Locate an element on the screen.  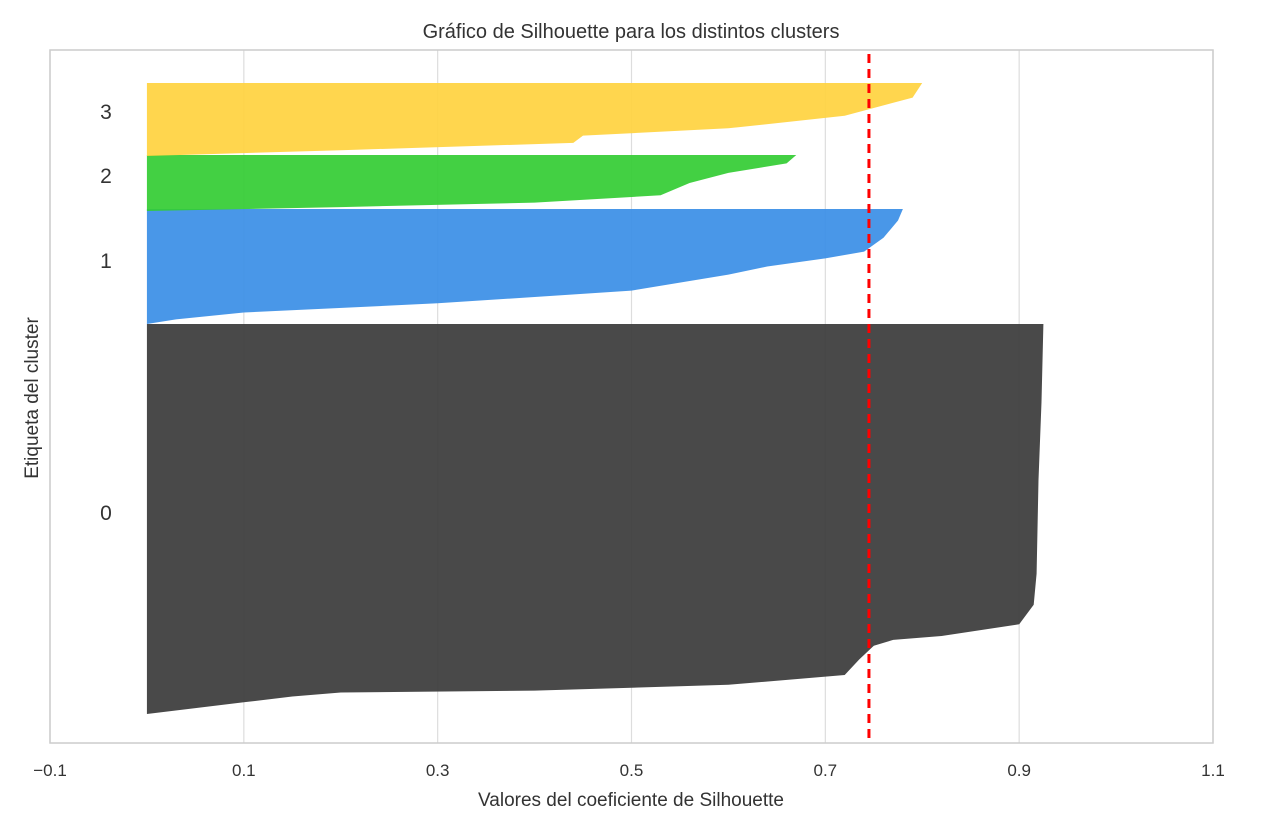
x-tick-label: −0.1 is located at coordinates (50, 770).